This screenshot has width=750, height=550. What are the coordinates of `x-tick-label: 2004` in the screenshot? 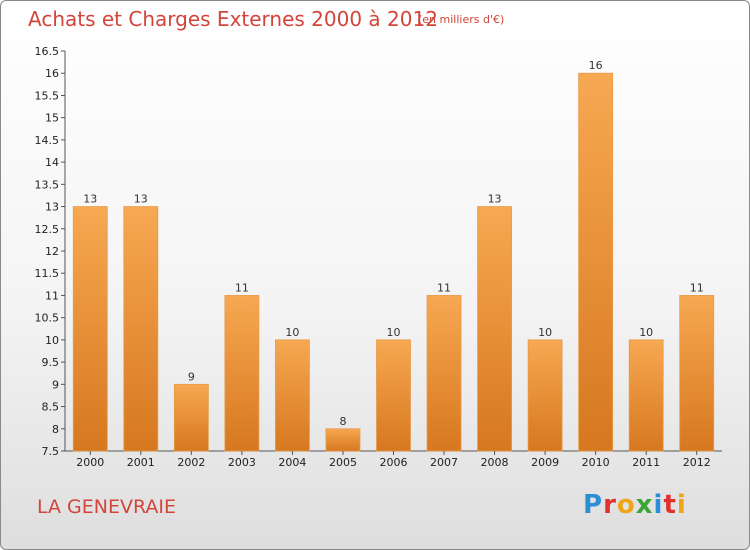 It's located at (292, 462).